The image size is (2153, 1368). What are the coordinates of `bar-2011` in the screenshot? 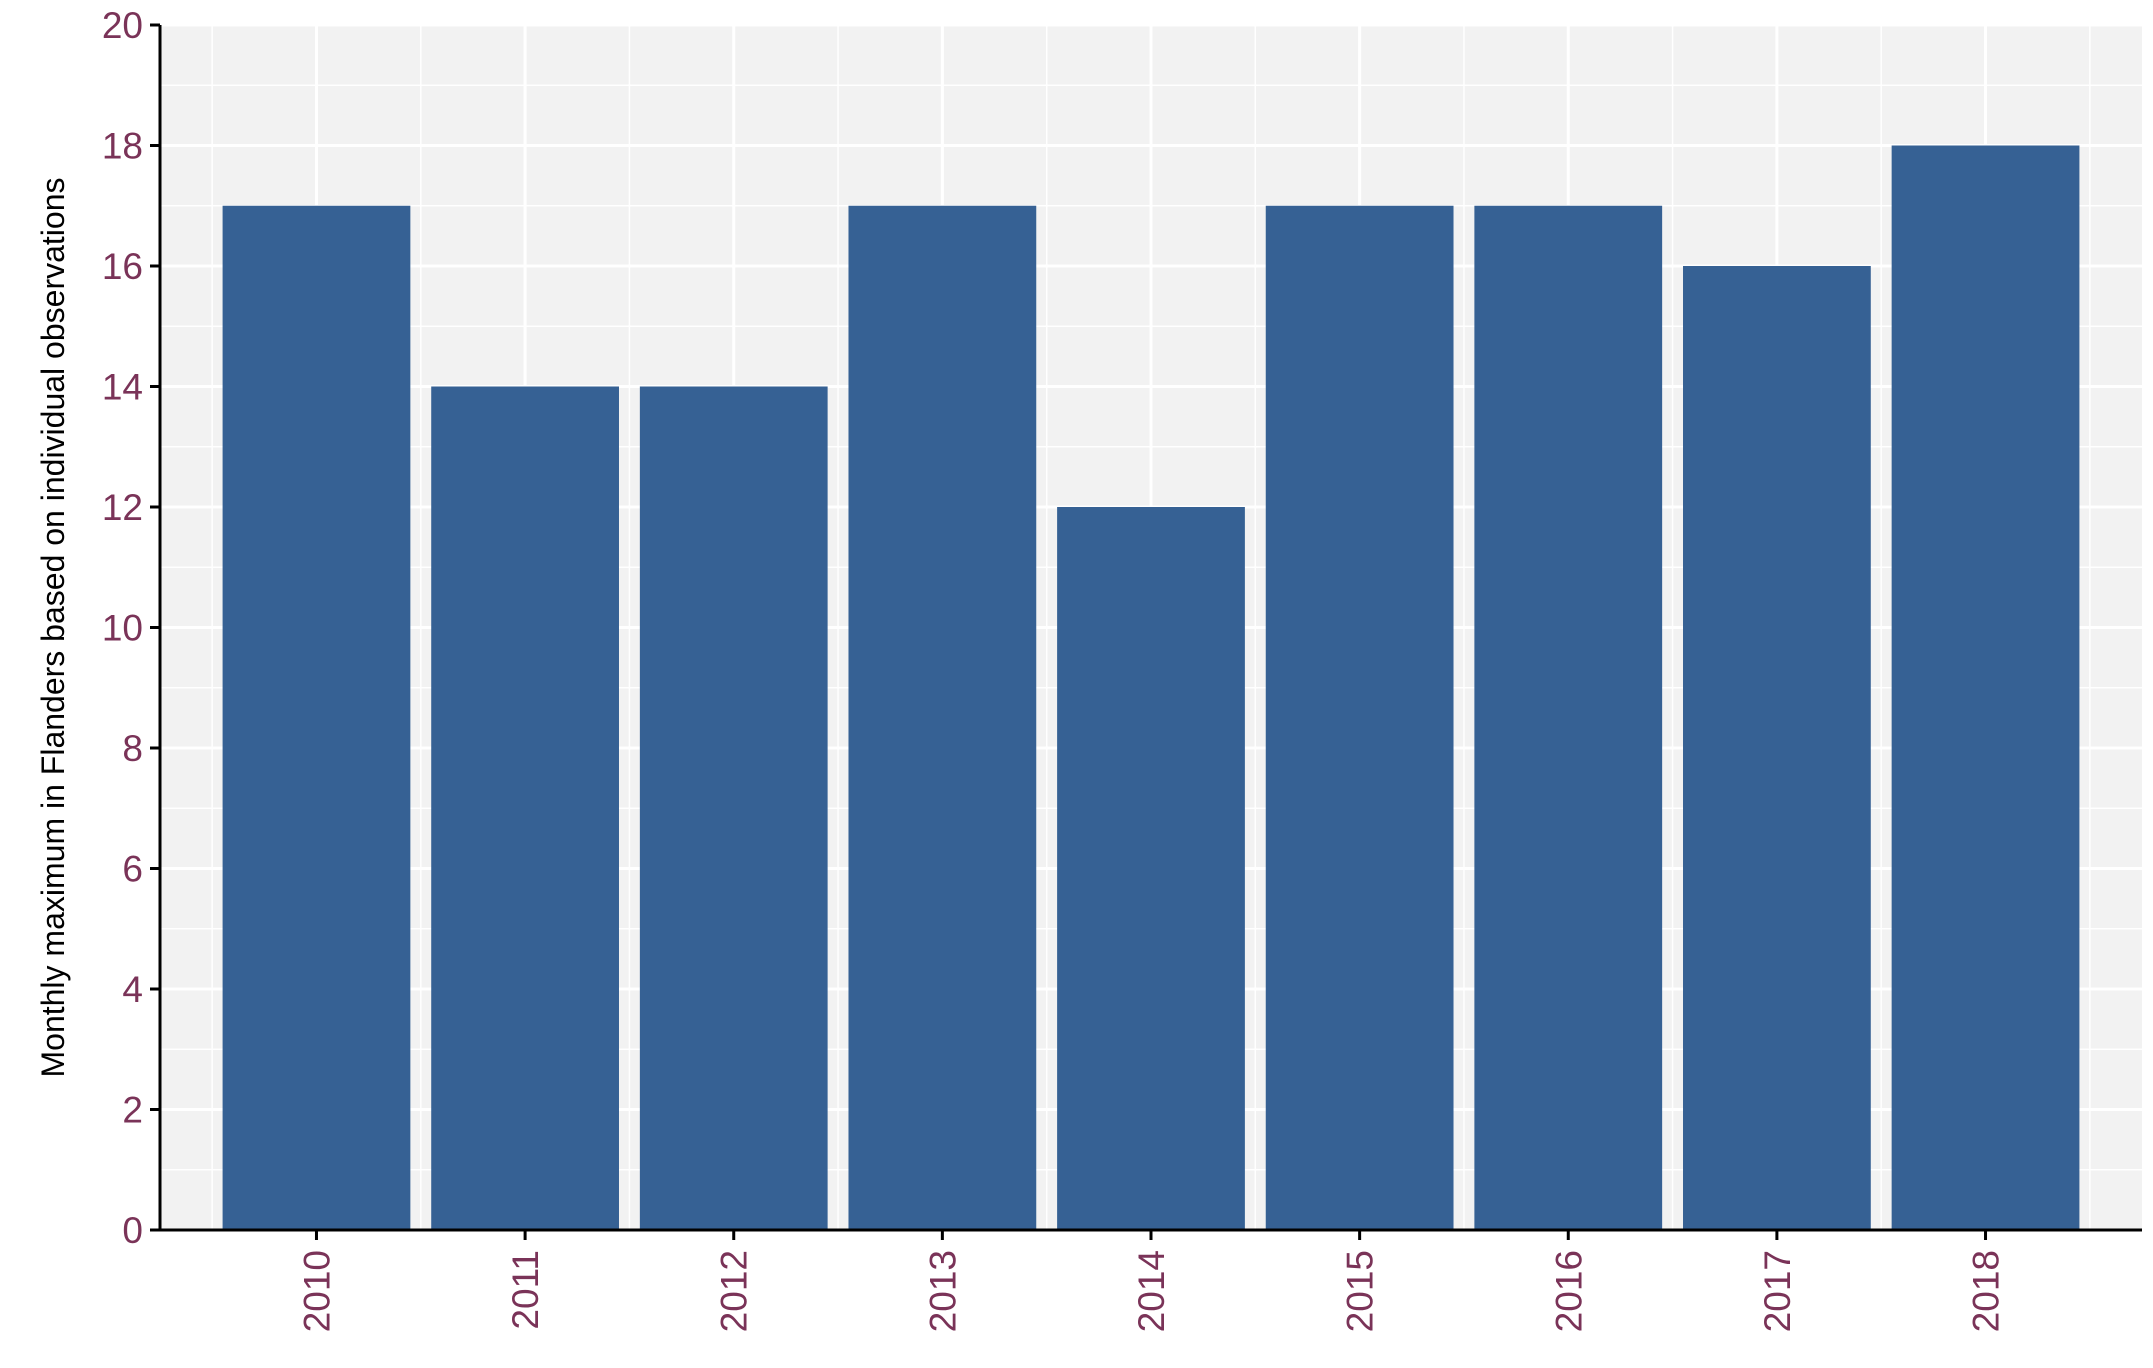 It's located at (525, 808).